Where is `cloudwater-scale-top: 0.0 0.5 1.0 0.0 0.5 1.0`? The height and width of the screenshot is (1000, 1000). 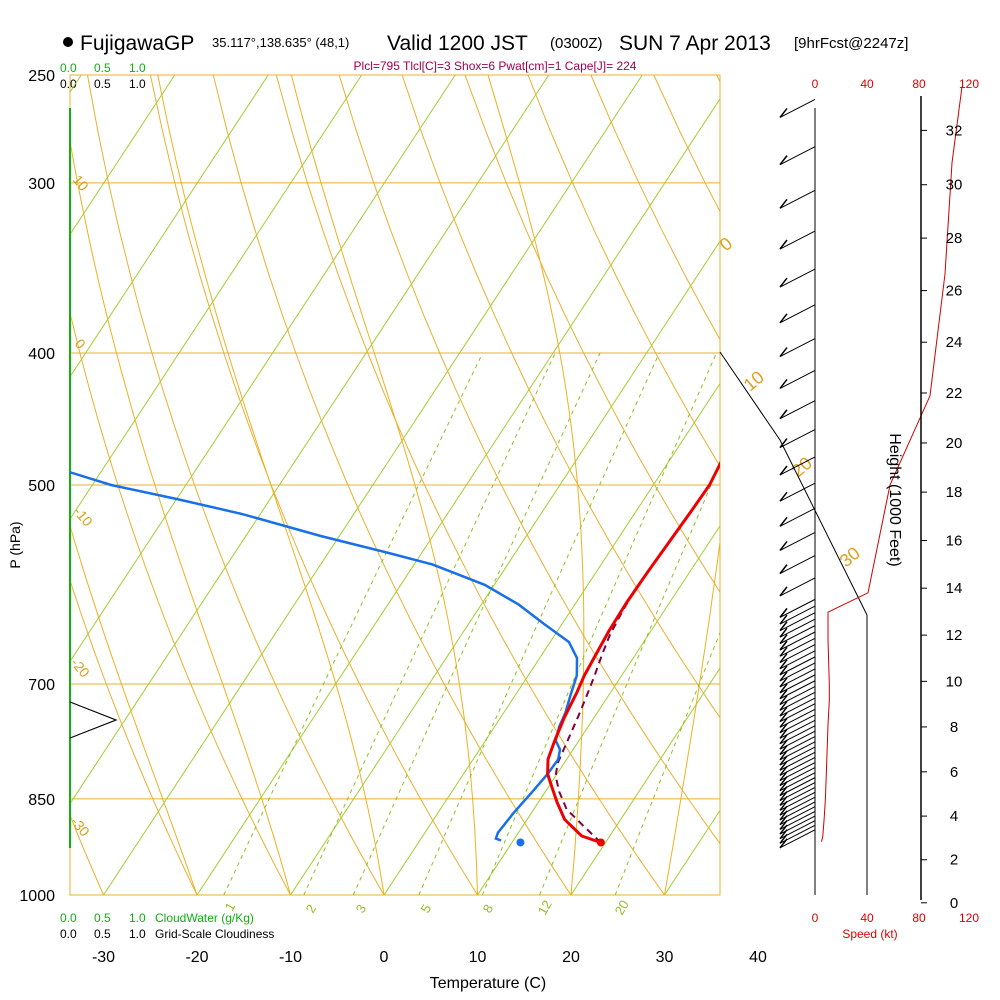 cloudwater-scale-top: 0.0 0.5 1.0 0.0 0.5 1.0 is located at coordinates (103, 76).